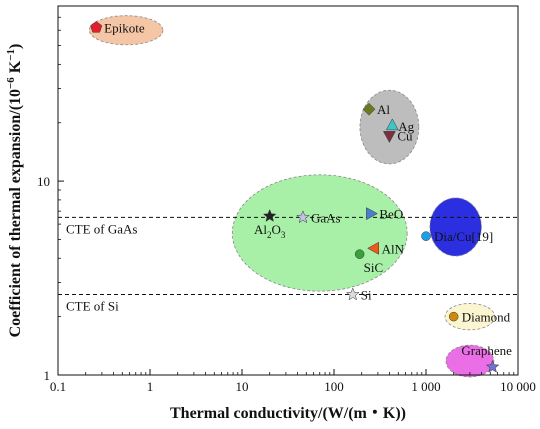 This screenshot has height=429, width=540. Describe the element at coordinates (11, 55) in the screenshot. I see `y-axis-title-exp2: −1` at that location.